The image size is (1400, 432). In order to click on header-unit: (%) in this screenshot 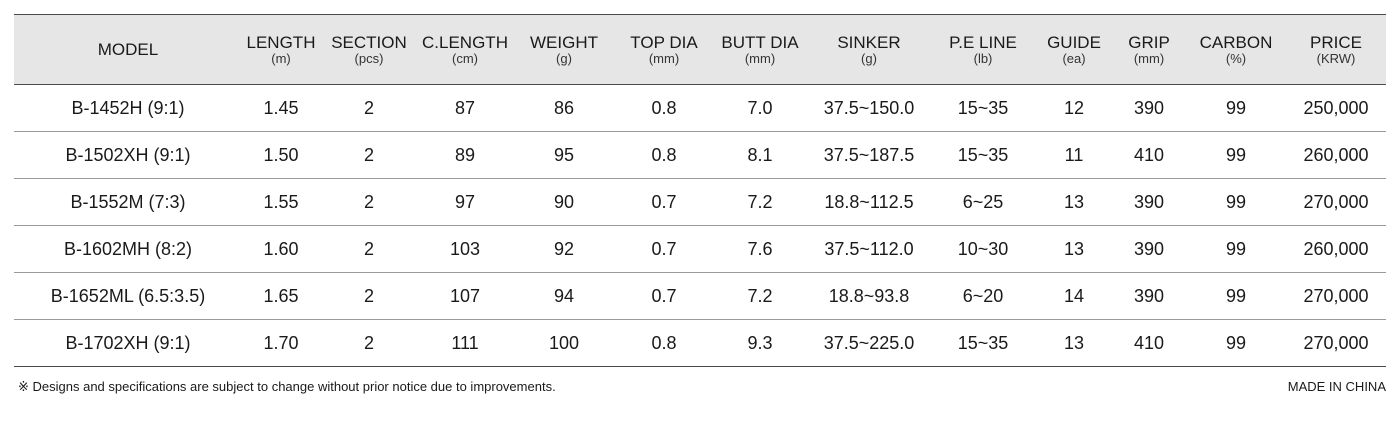, I will do `click(1236, 58)`.